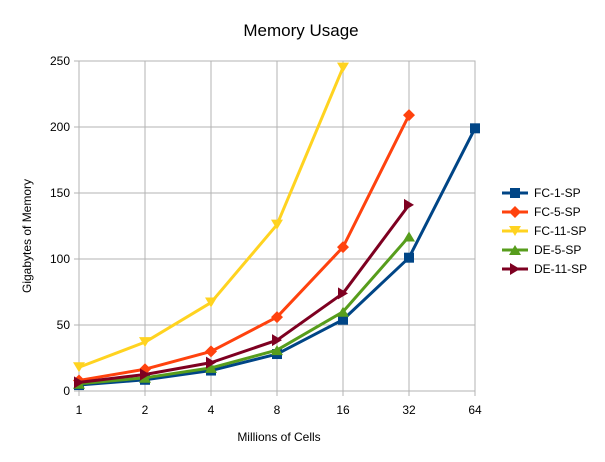  I want to click on y-axis-label: Gigabytes of Memory, so click(27, 236).